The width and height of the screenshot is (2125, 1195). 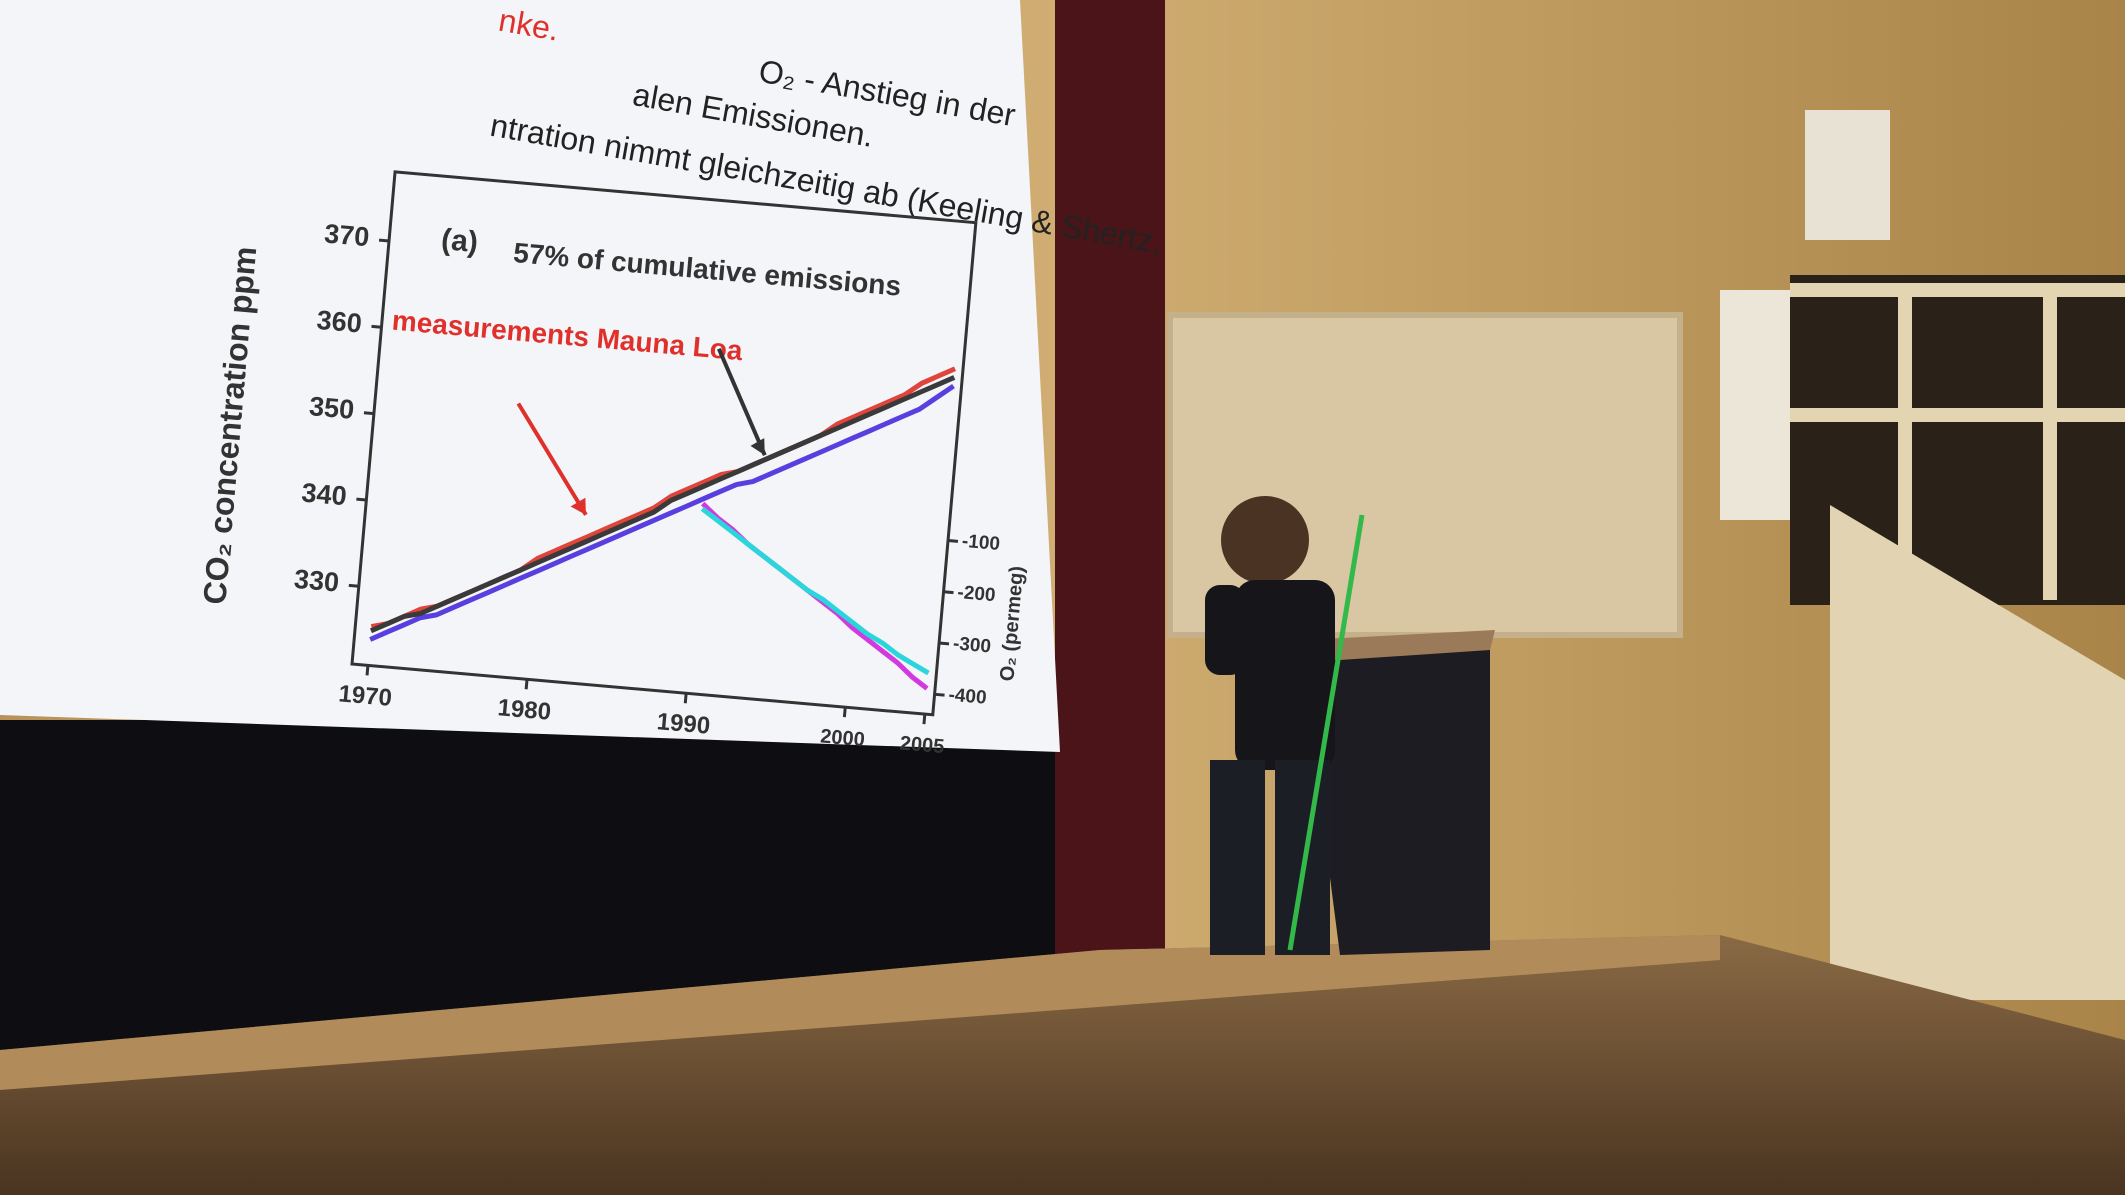 I want to click on x-tick-label: 2005, so click(x=922, y=745).